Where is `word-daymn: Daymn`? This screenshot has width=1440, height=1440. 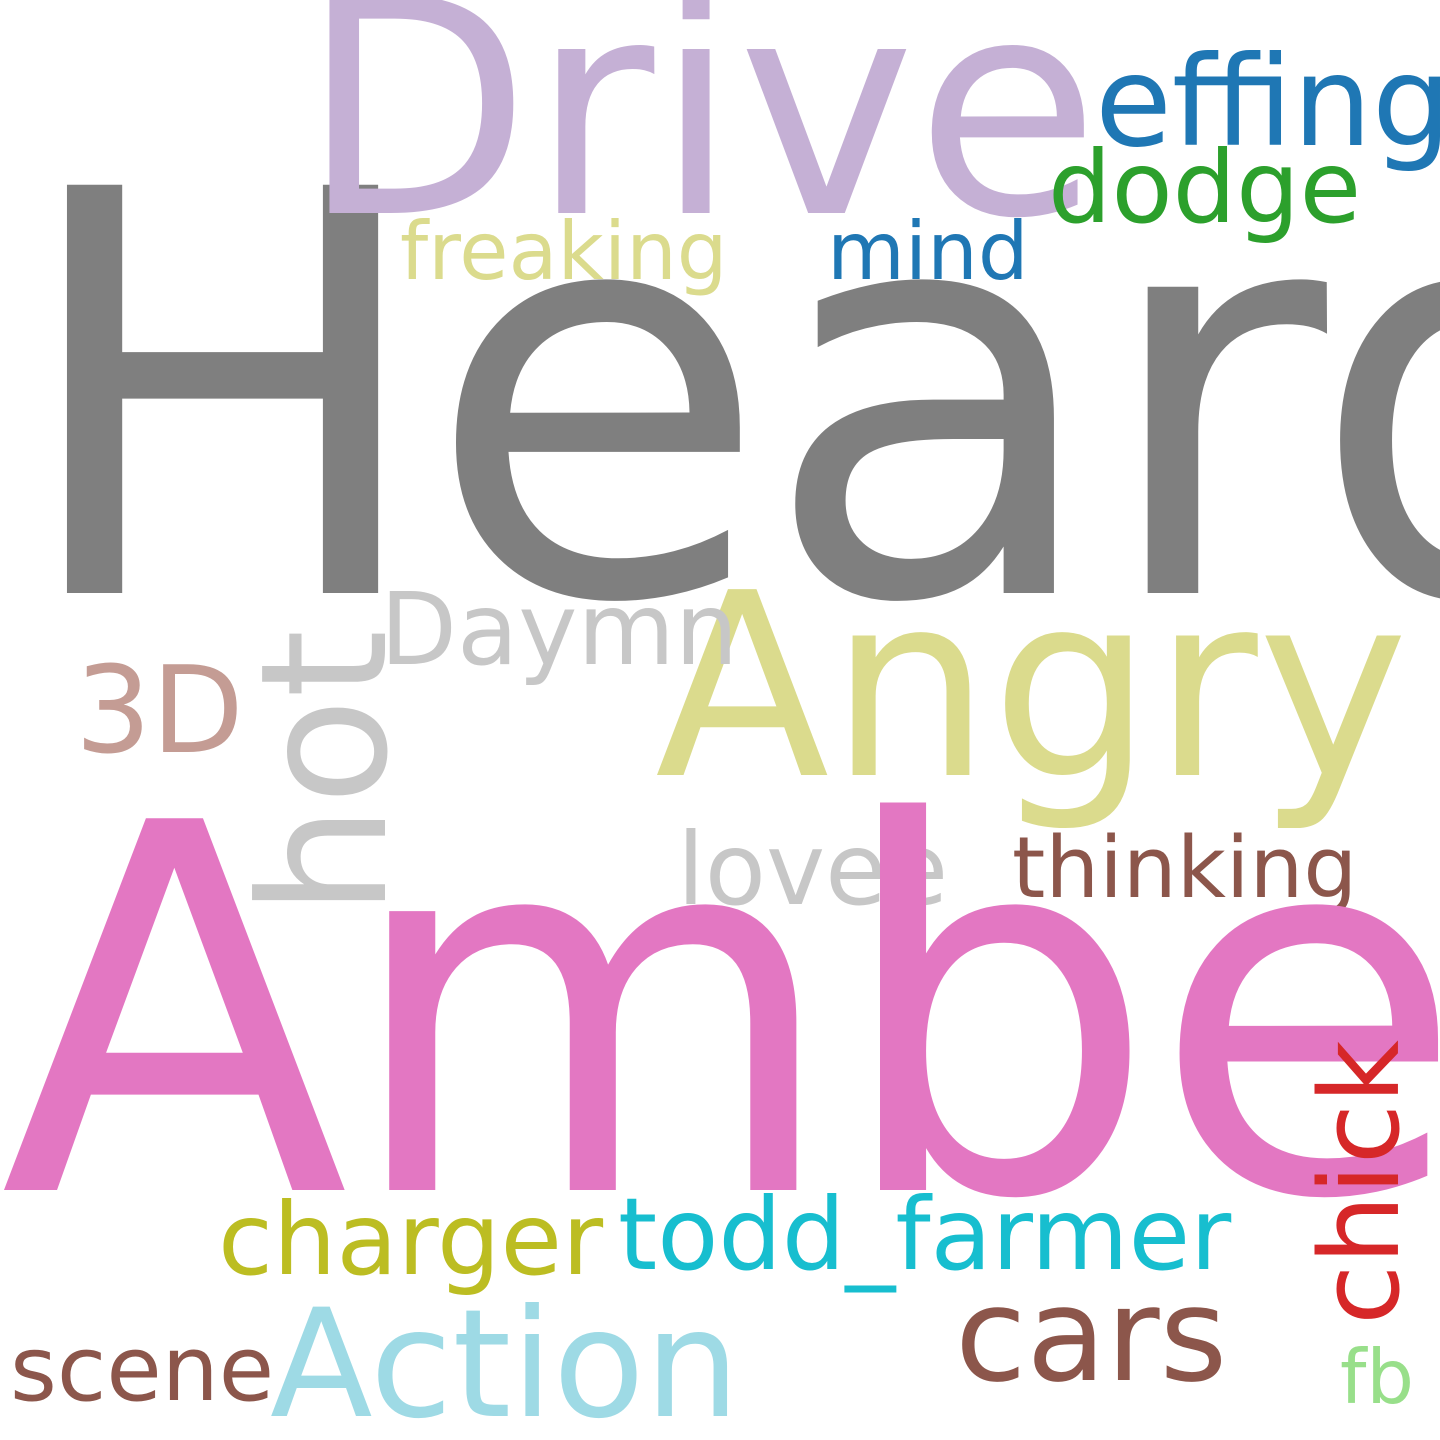
word-daymn: Daymn is located at coordinates (559, 629).